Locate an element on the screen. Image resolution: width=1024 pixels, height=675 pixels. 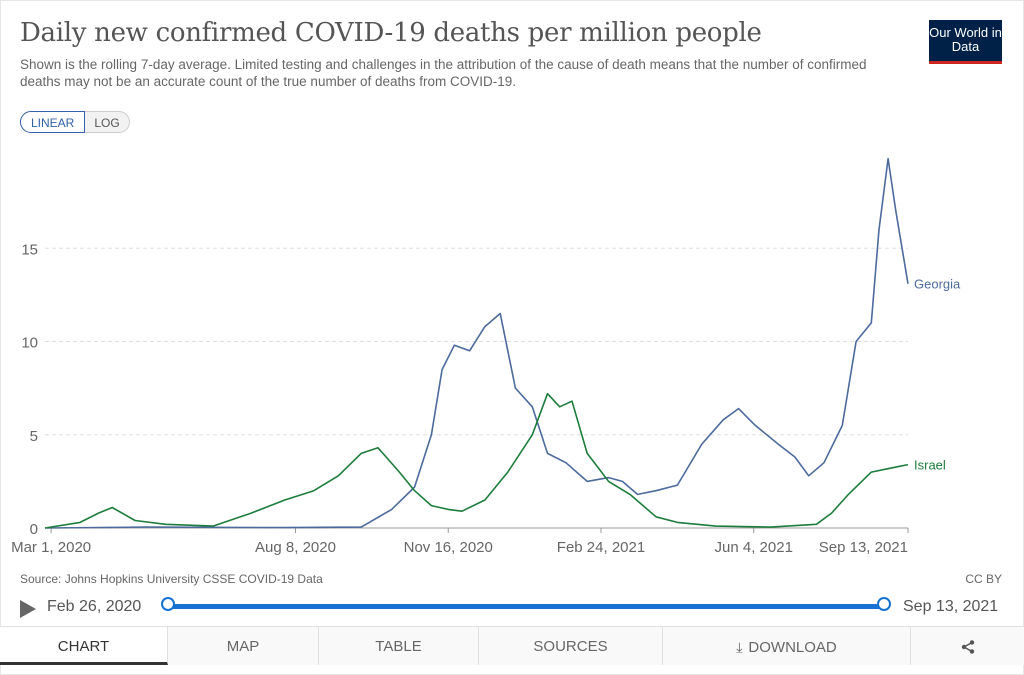
y-tick-label: 15 is located at coordinates (29, 249).